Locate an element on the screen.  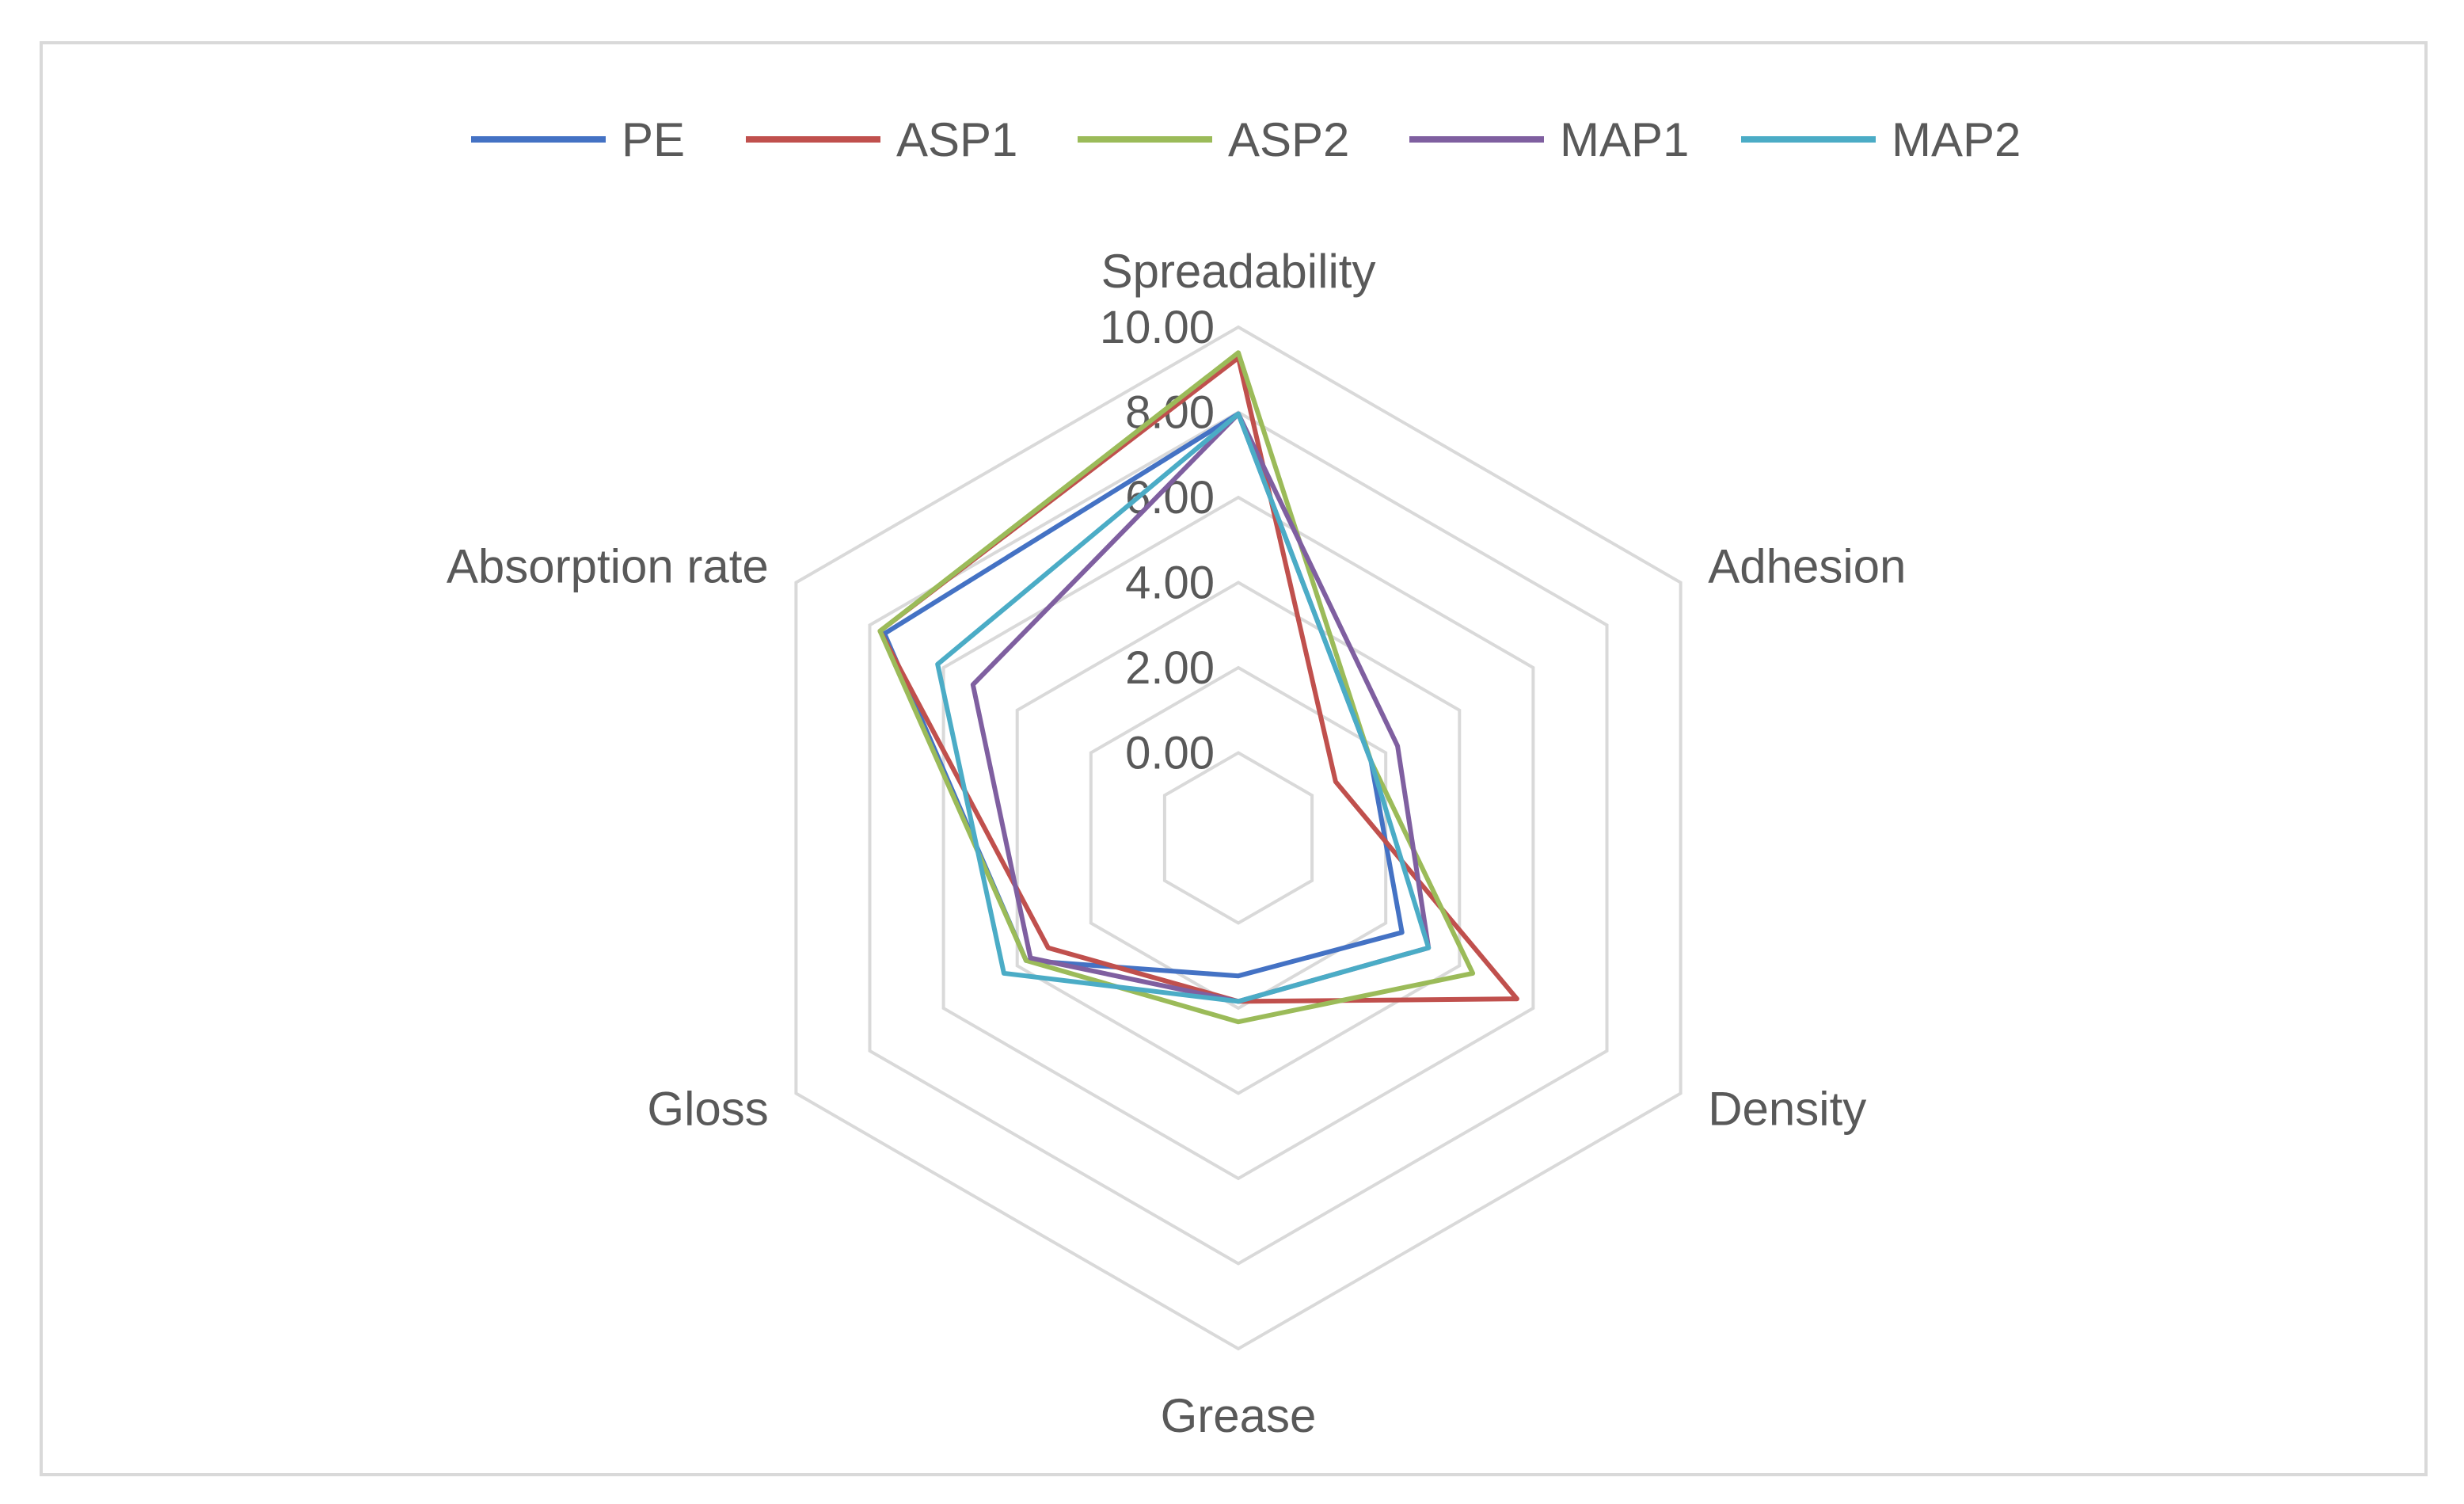
legend-item-asp1: ASP1 is located at coordinates (881, 139).